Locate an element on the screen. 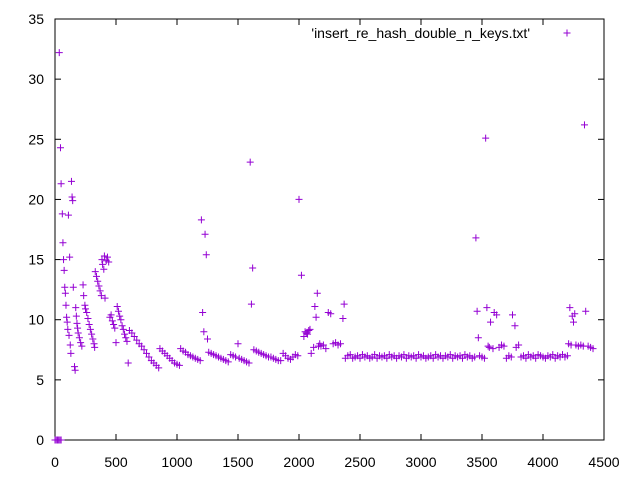 The width and height of the screenshot is (640, 480). y-tick-label: 30 is located at coordinates (36, 79).